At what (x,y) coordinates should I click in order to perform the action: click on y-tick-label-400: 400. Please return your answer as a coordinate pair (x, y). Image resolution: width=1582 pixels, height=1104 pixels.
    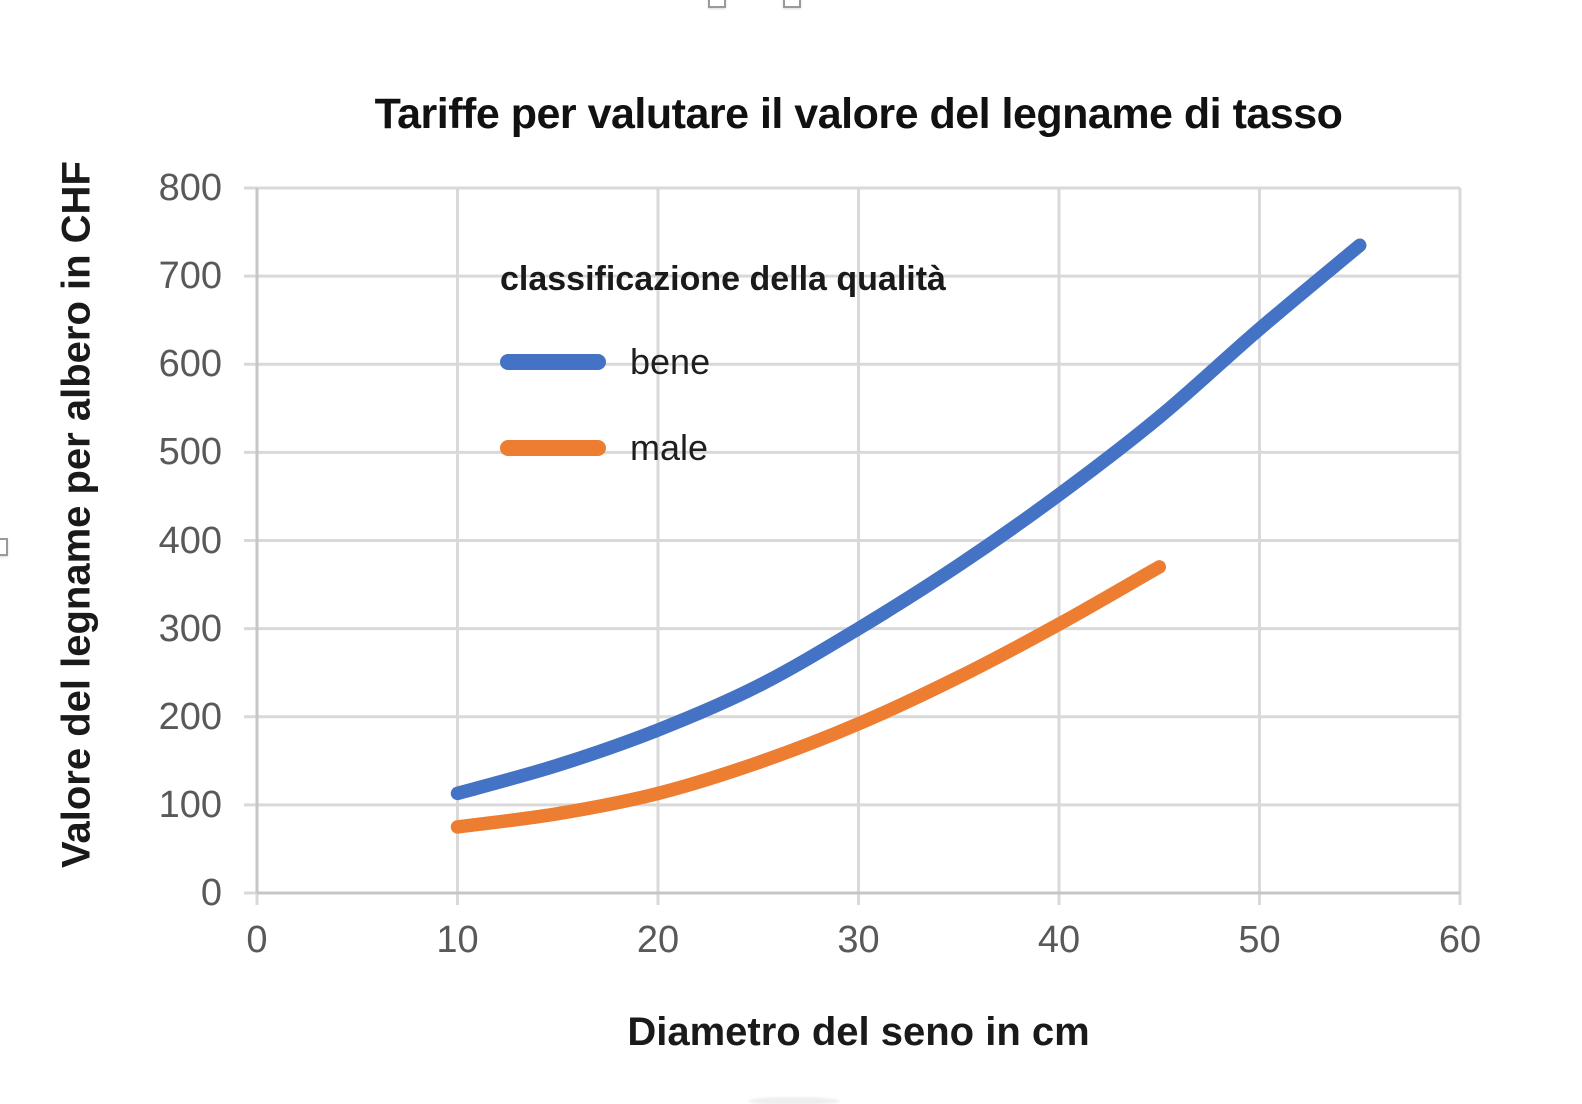
    Looking at the image, I should click on (190, 540).